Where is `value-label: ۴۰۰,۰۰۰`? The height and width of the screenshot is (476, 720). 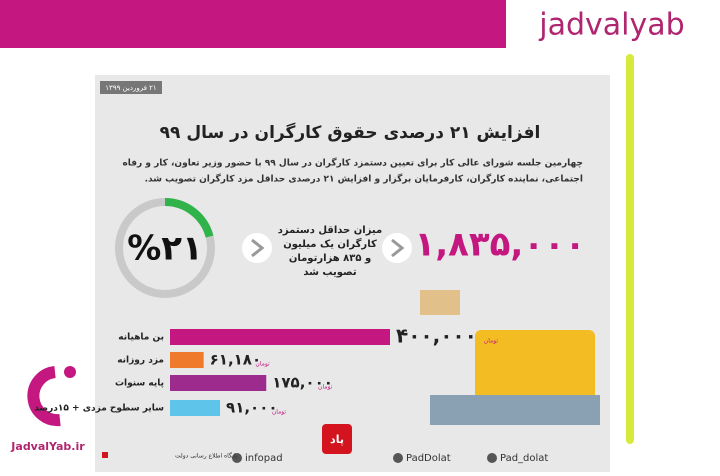 value-label: ۴۰۰,۰۰۰ is located at coordinates (436, 336).